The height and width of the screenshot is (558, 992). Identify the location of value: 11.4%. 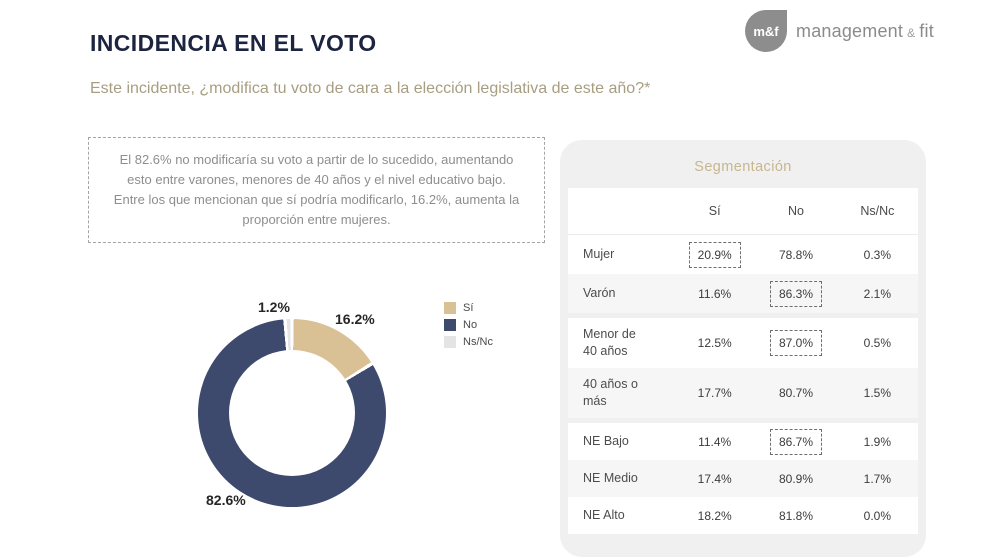
(715, 441).